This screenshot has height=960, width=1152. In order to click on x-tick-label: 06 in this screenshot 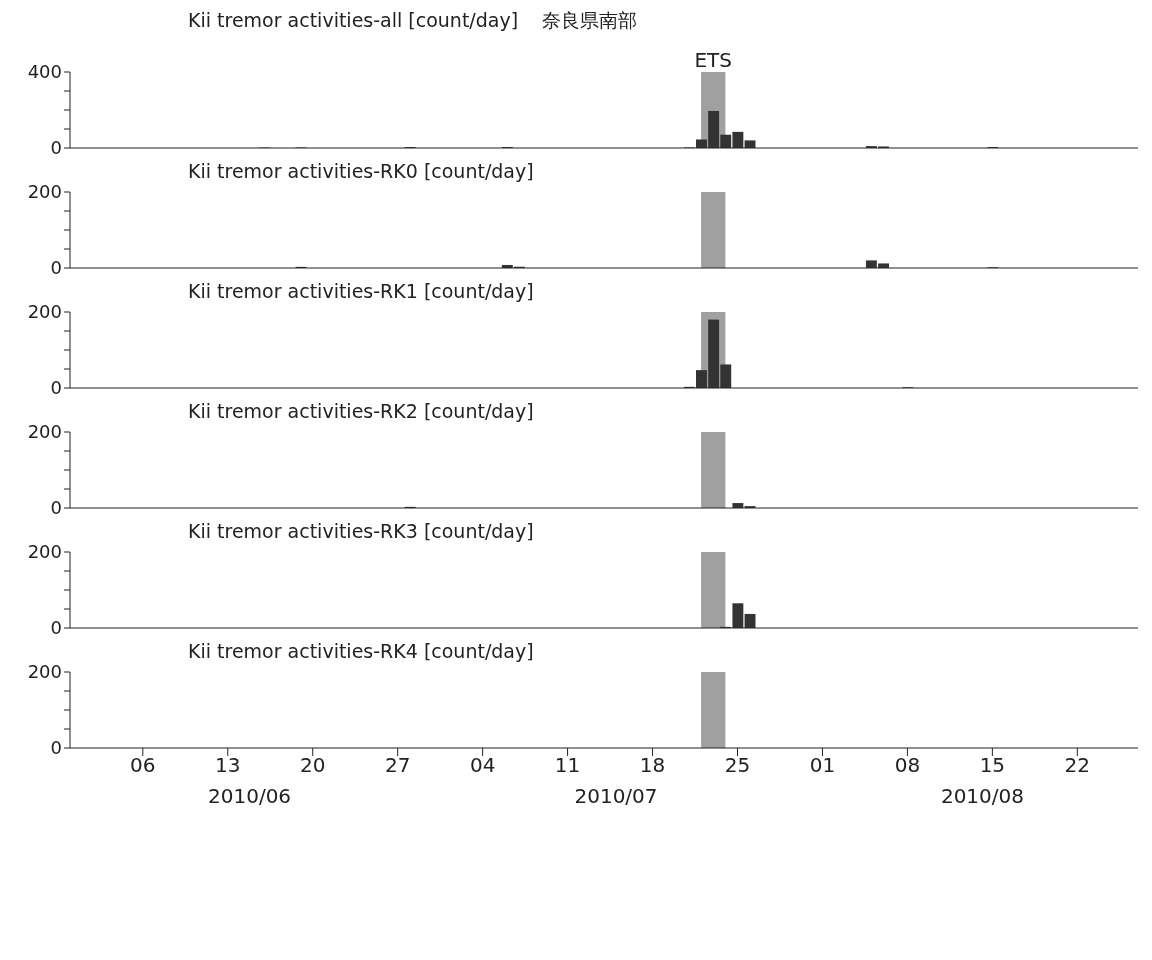, I will do `click(143, 765)`.